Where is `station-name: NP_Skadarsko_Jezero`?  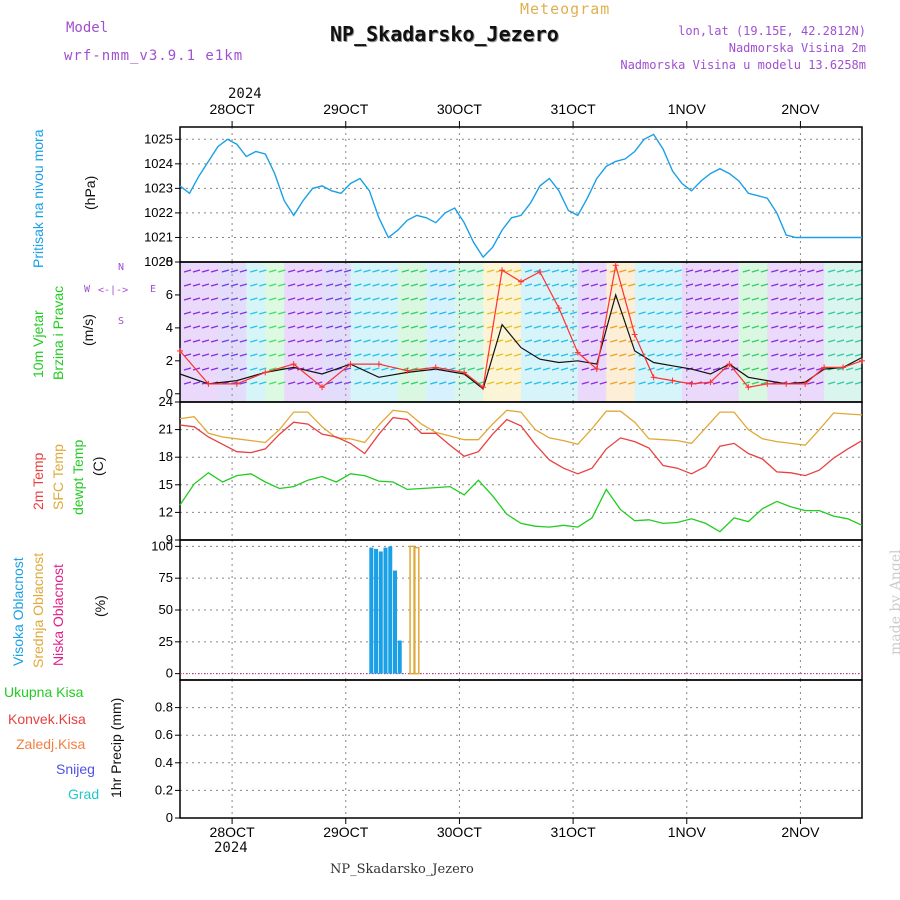
station-name: NP_Skadarsko_Jezero is located at coordinates (444, 34).